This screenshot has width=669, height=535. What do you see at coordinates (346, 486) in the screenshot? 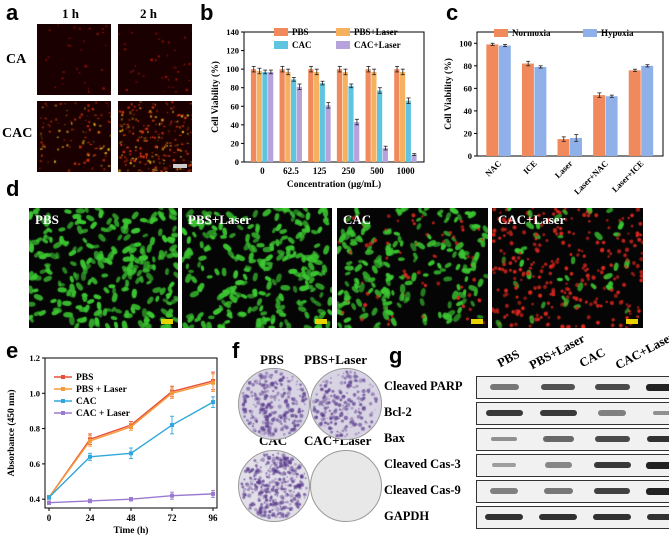
I see `colony-dish-cac-laser` at bounding box center [346, 486].